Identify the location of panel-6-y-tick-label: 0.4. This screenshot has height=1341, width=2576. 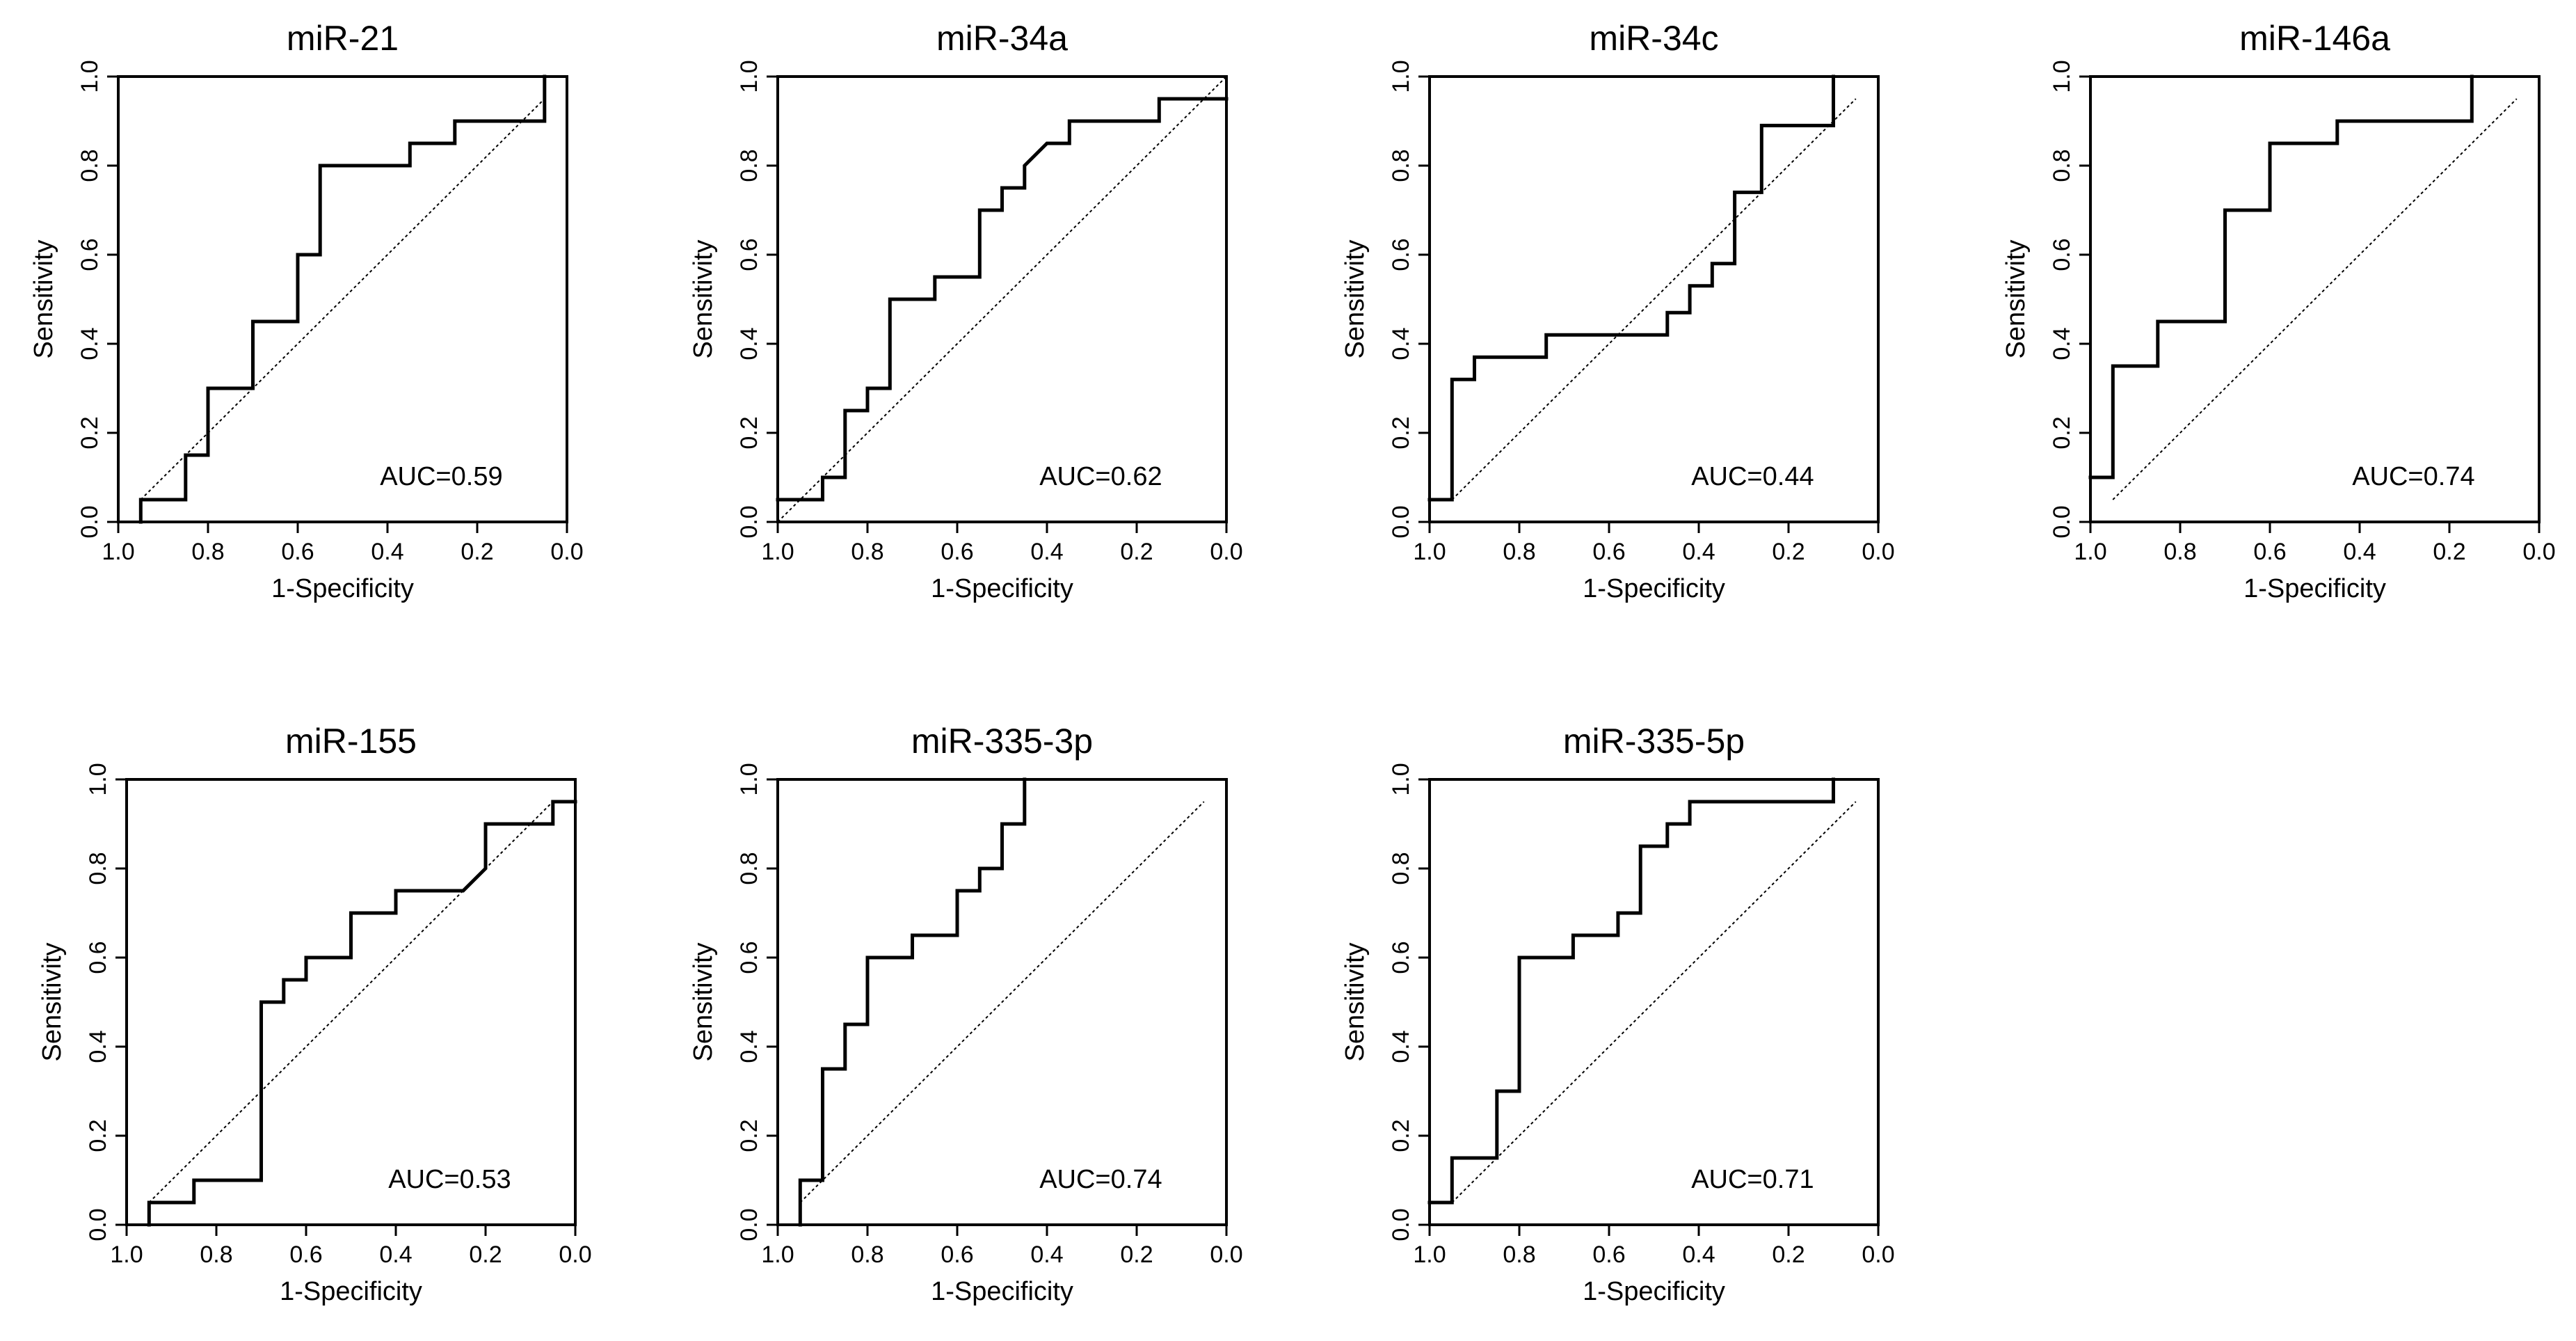
(749, 1046).